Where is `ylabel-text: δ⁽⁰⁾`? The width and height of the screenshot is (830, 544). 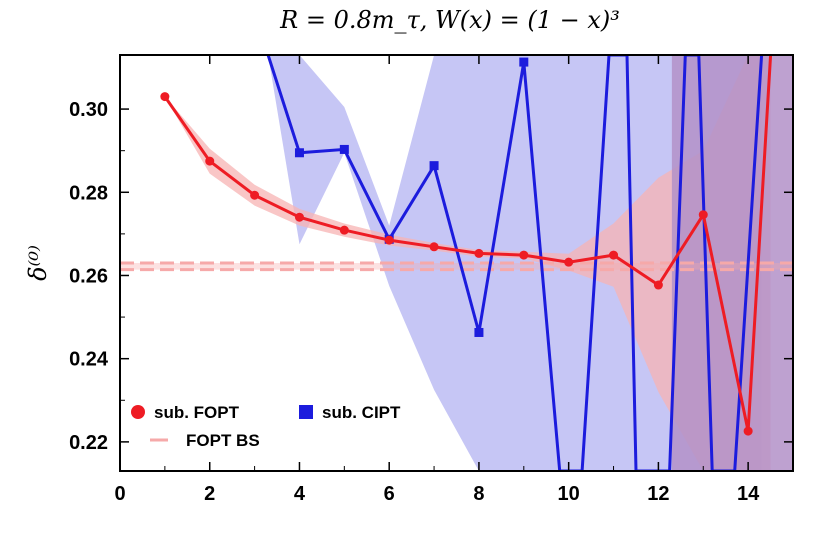 ylabel-text: δ⁽⁰⁾ is located at coordinates (38, 263).